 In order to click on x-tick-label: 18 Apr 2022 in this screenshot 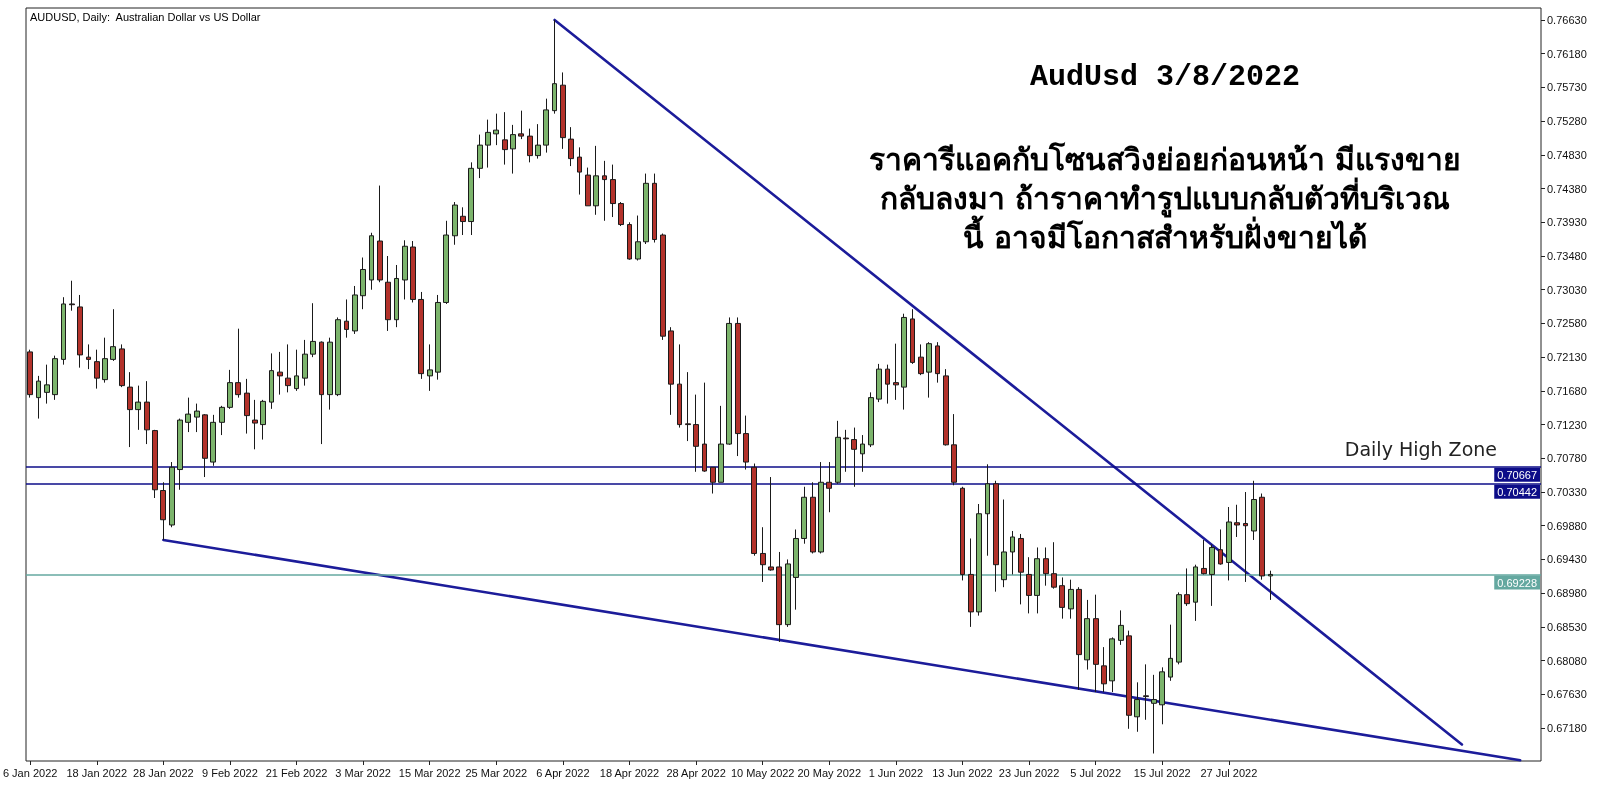, I will do `click(629, 772)`.